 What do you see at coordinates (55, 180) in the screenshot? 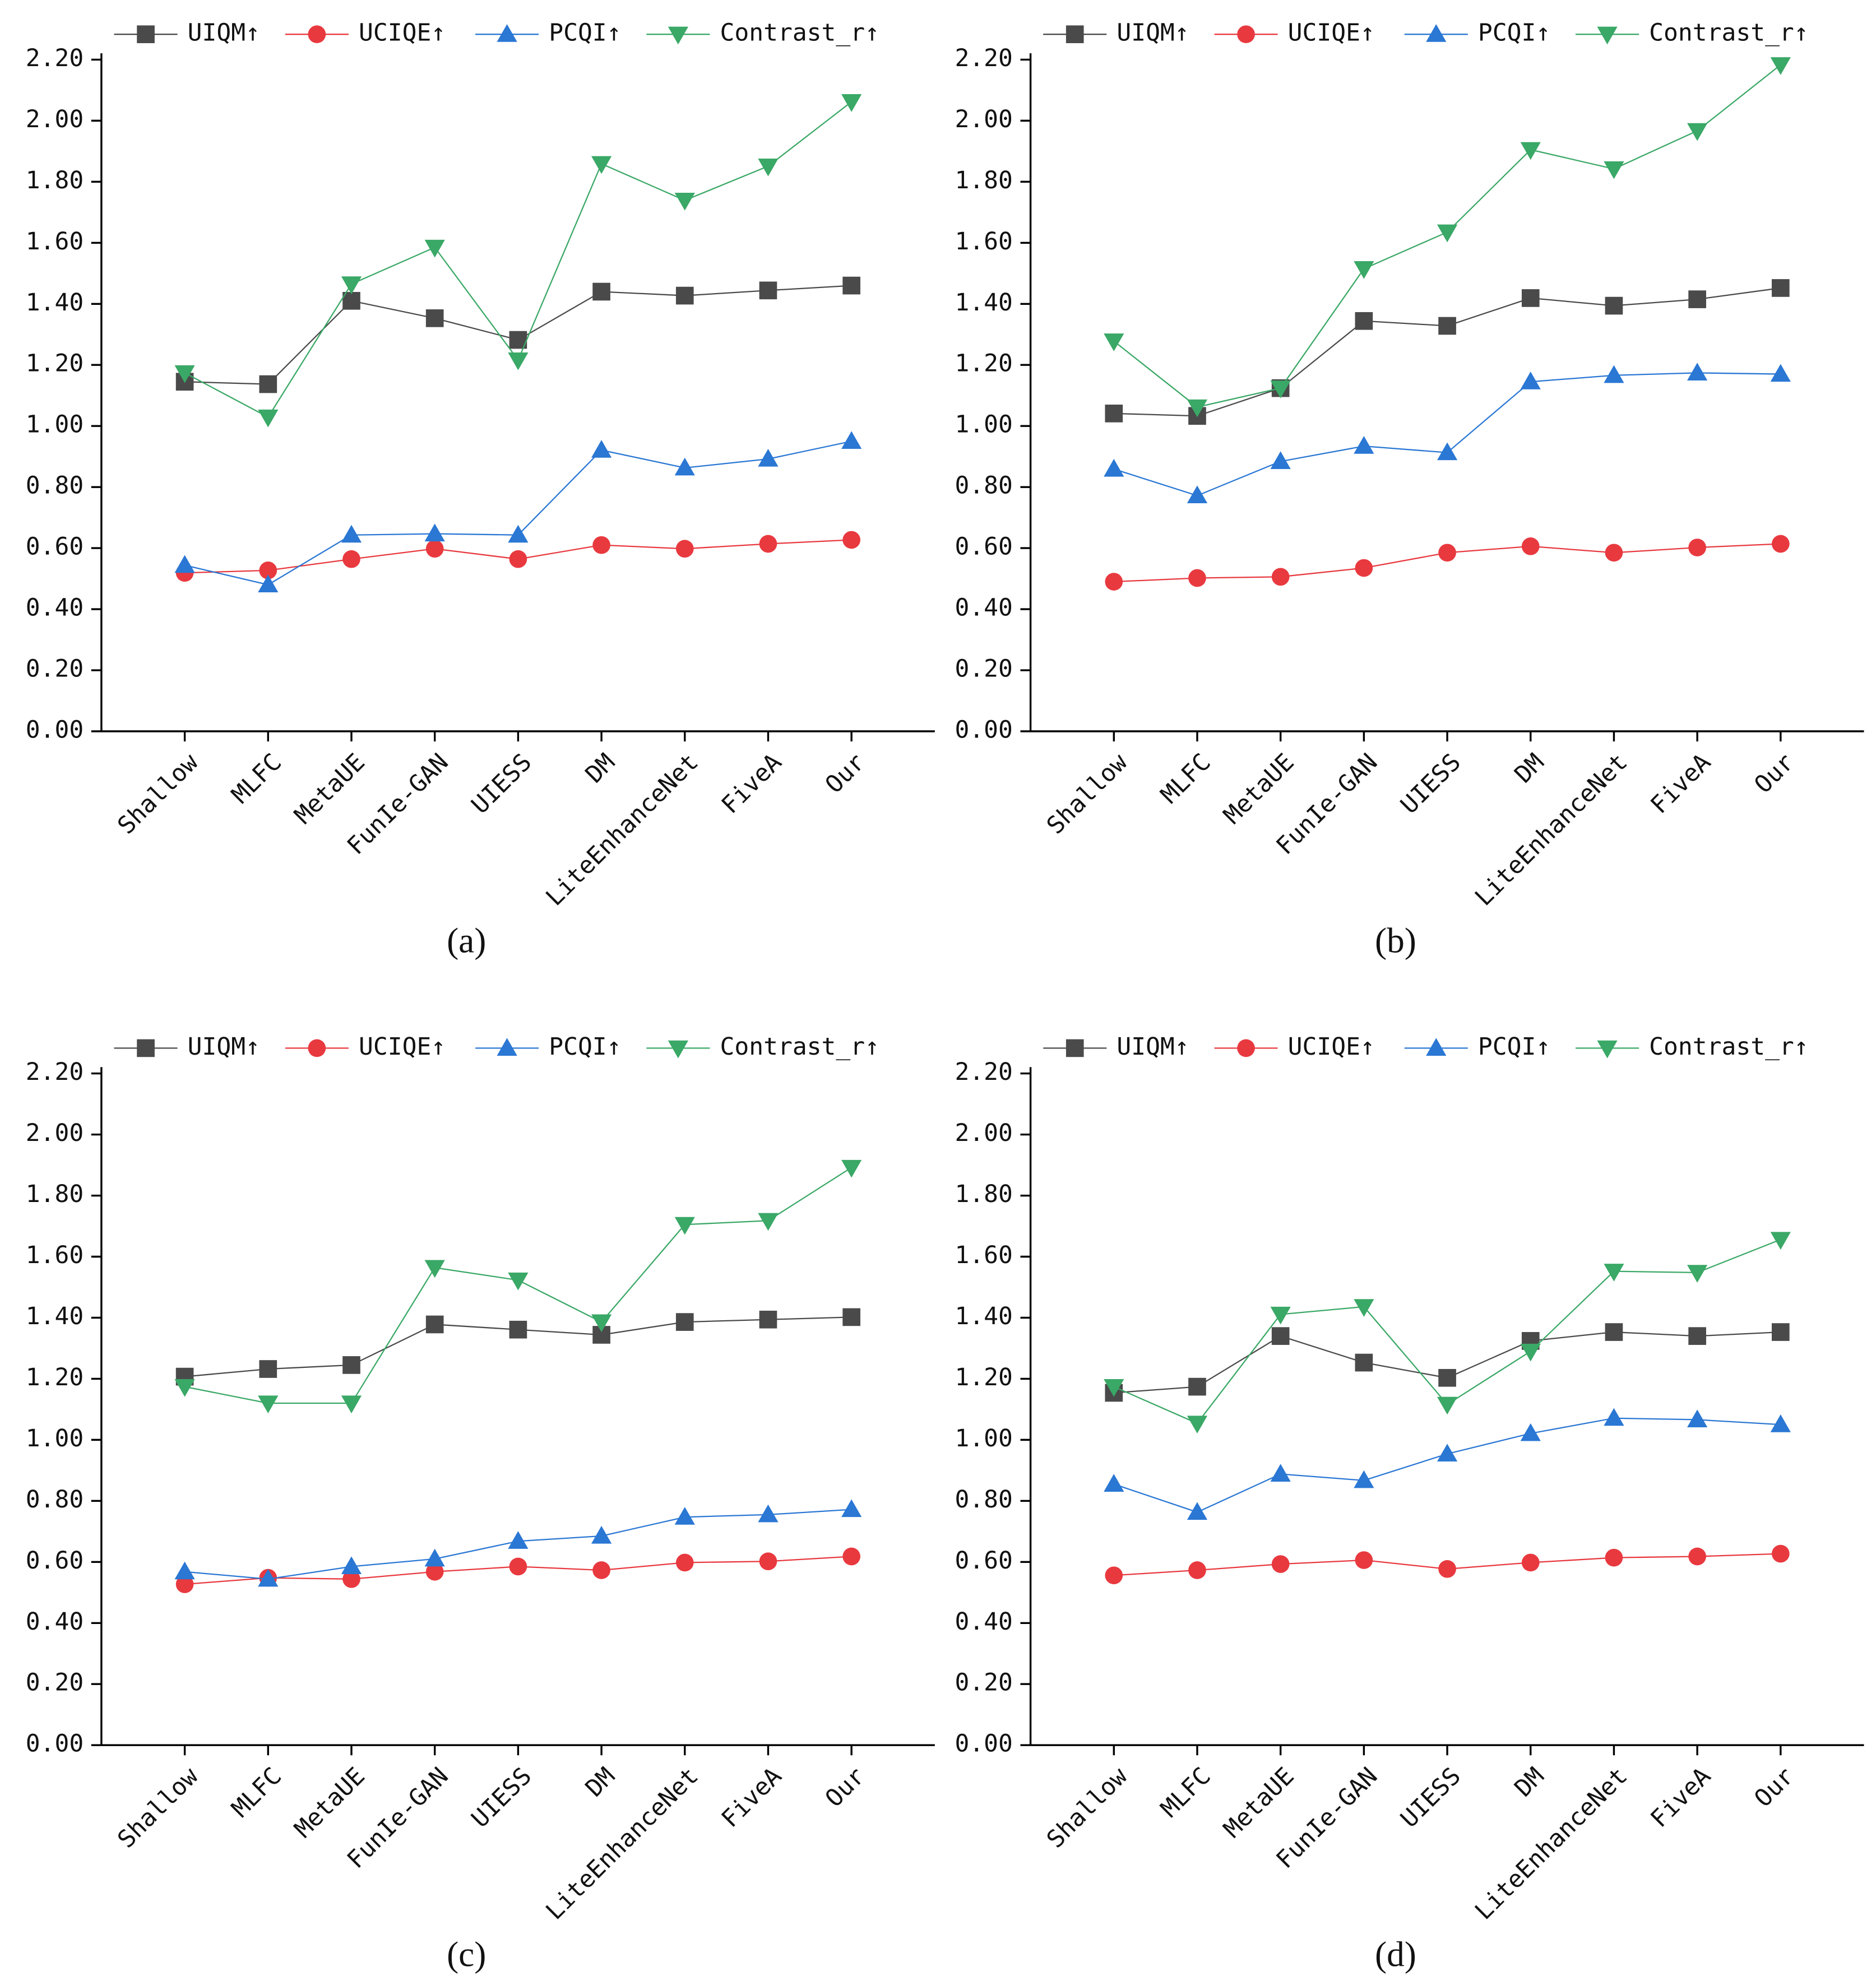
I see `y-tick-label: 1.80` at bounding box center [55, 180].